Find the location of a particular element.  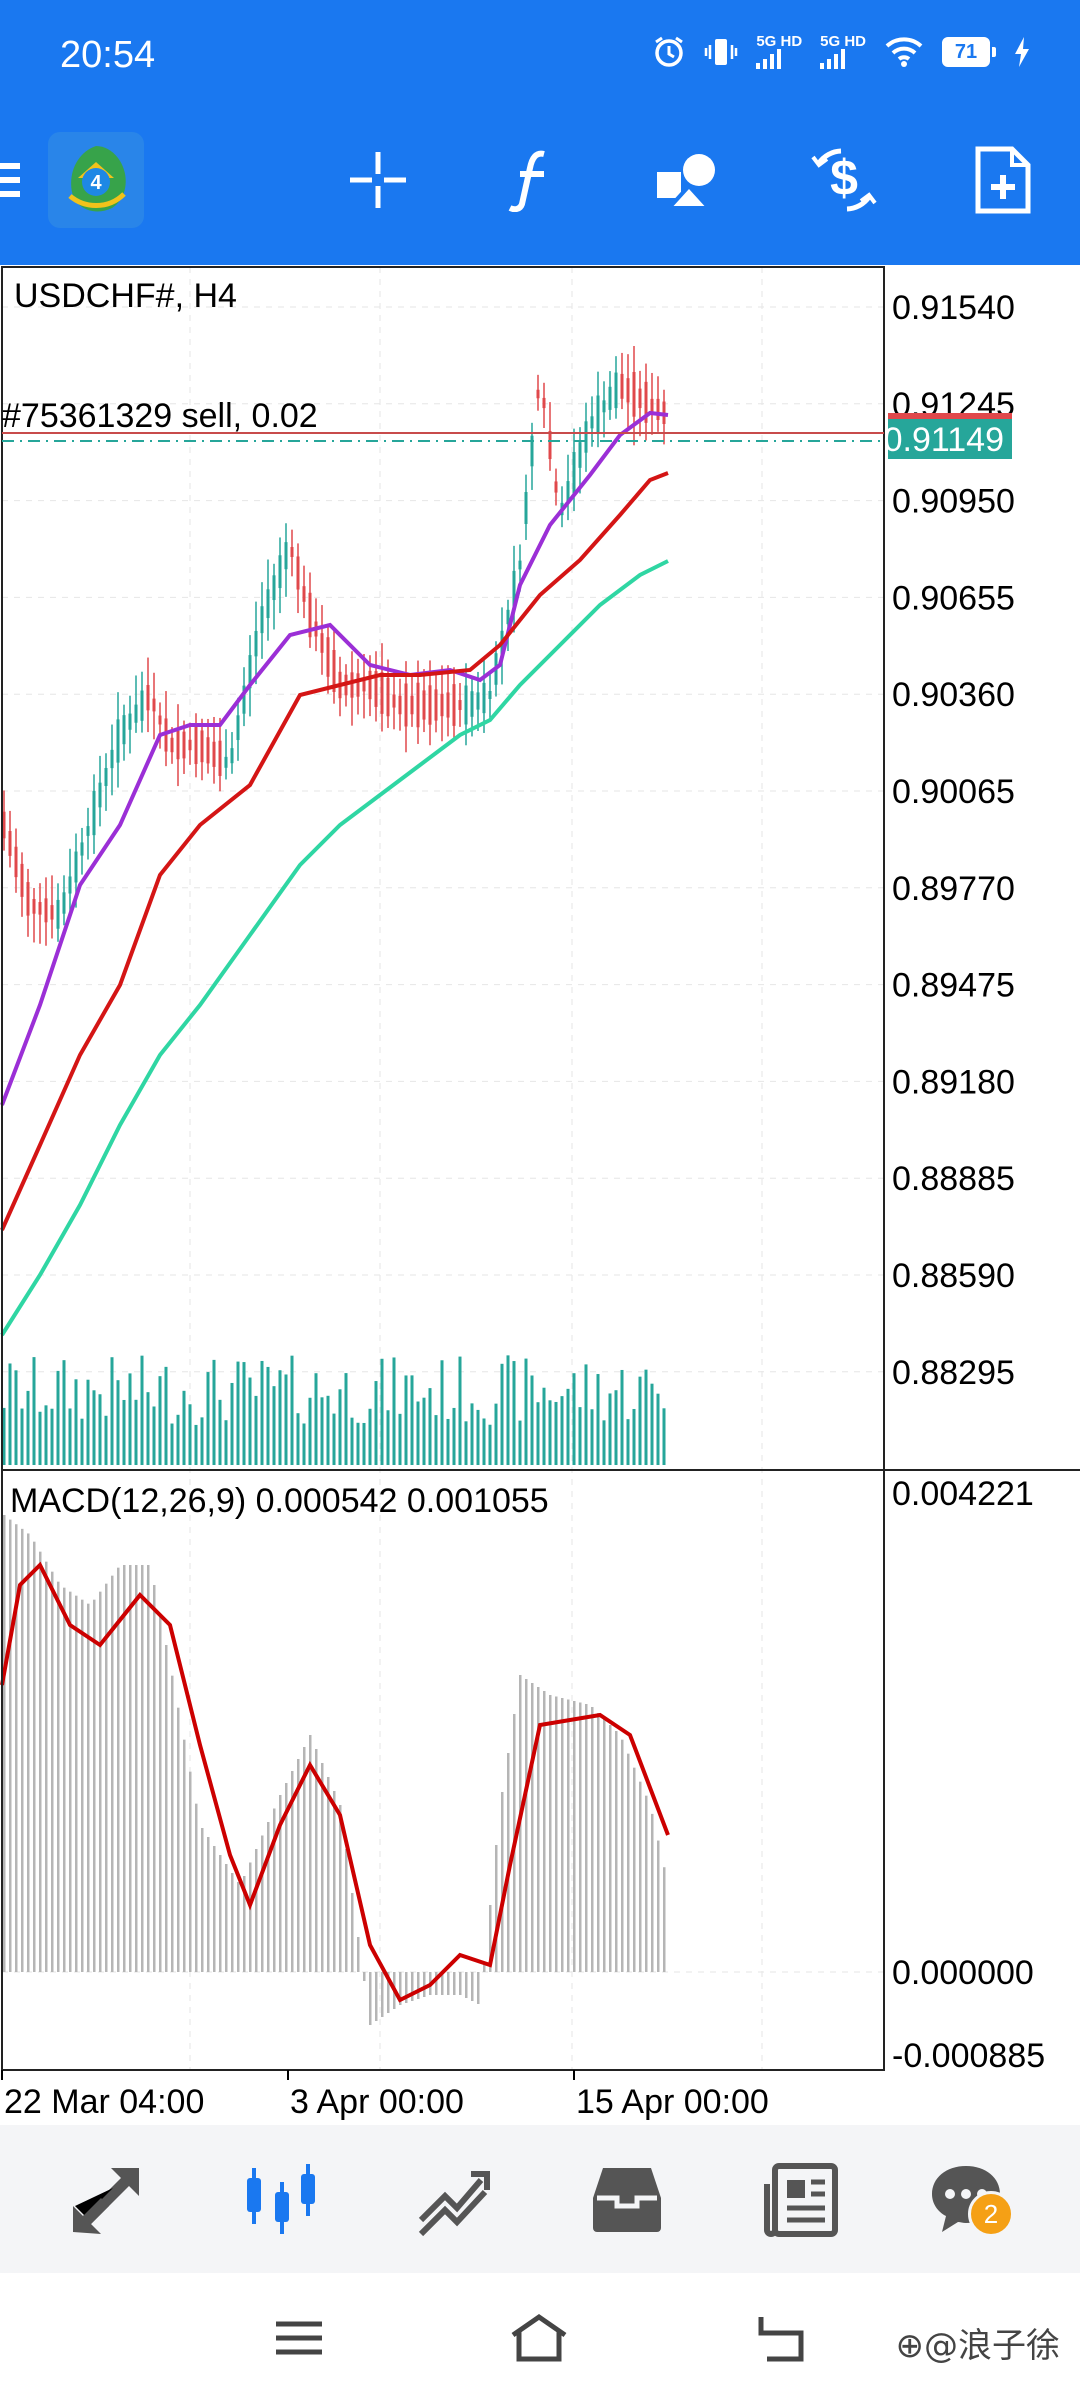

recents-icon is located at coordinates (299, 2338).